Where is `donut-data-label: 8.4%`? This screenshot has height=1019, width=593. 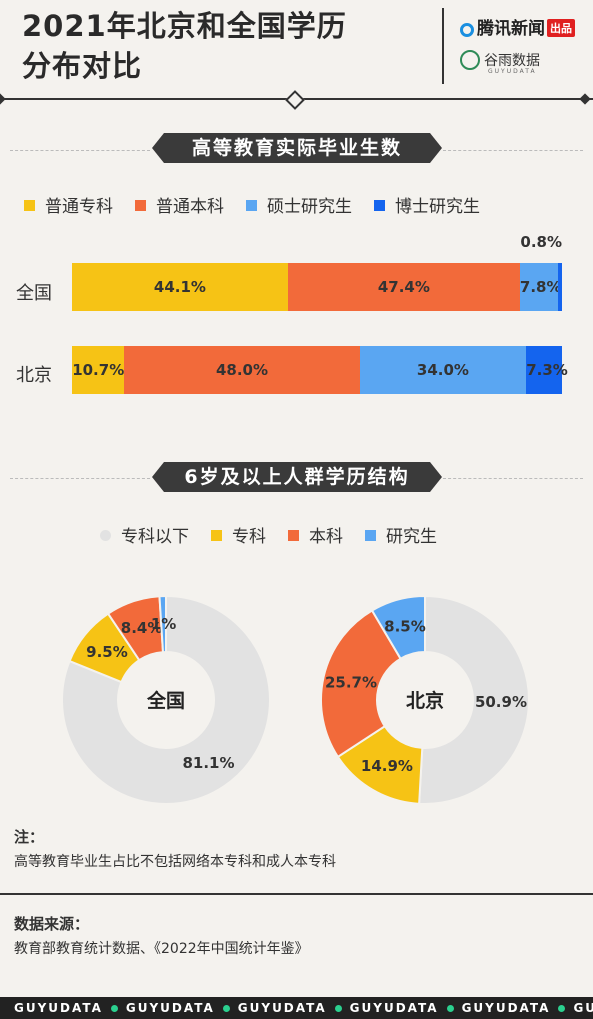 donut-data-label: 8.4% is located at coordinates (142, 628).